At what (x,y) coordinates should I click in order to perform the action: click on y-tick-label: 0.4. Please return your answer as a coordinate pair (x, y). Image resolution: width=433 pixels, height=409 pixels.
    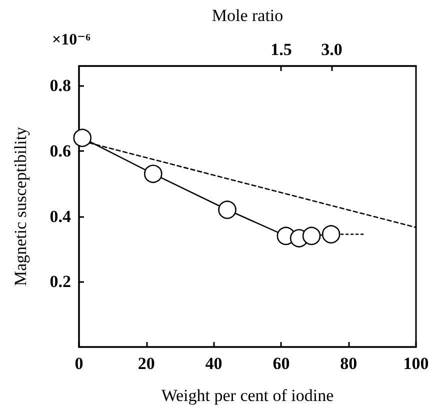
    Looking at the image, I should click on (61, 216).